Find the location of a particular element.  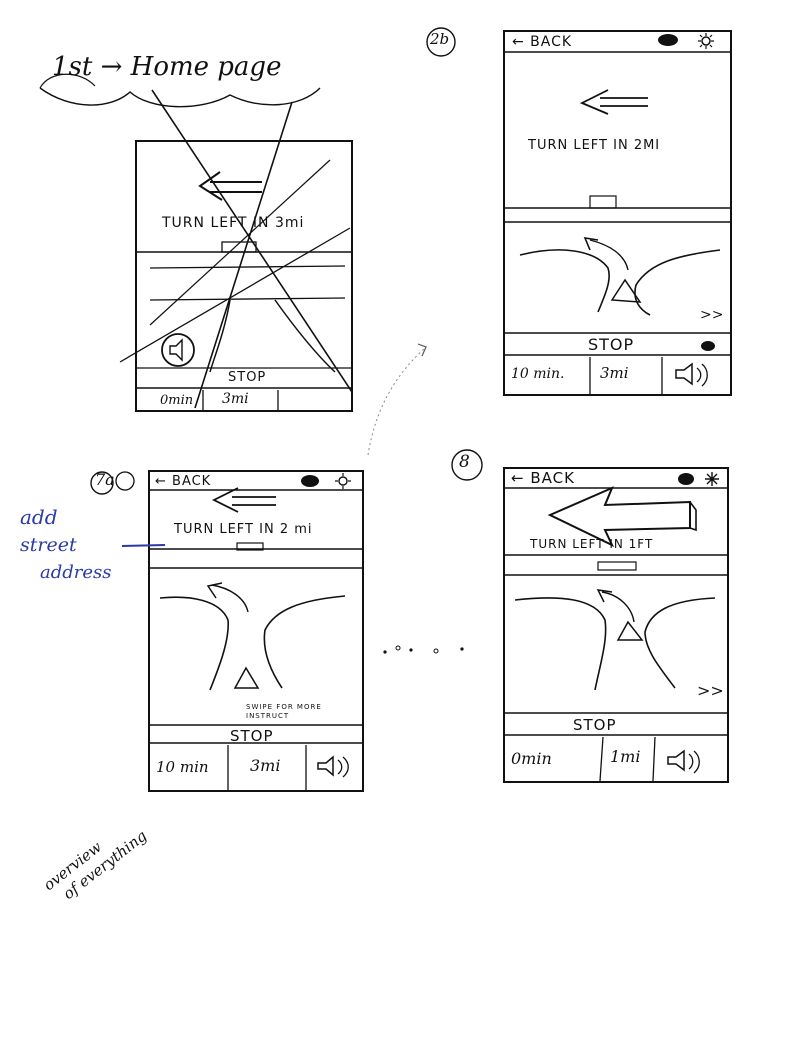

page-title: 1st → Home page is located at coordinates (167, 67).